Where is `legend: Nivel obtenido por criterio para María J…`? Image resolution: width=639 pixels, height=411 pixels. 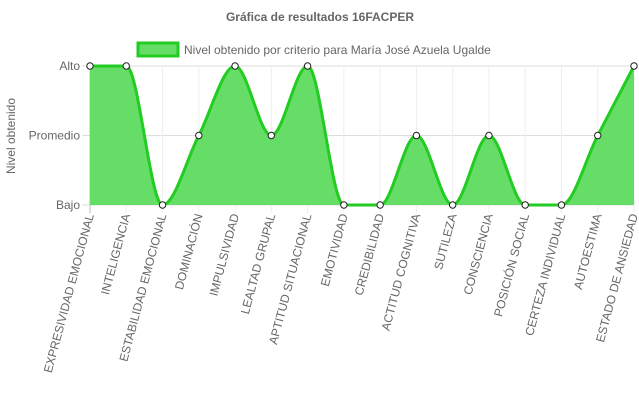 legend: Nivel obtenido por criterio para María J… is located at coordinates (313, 49).